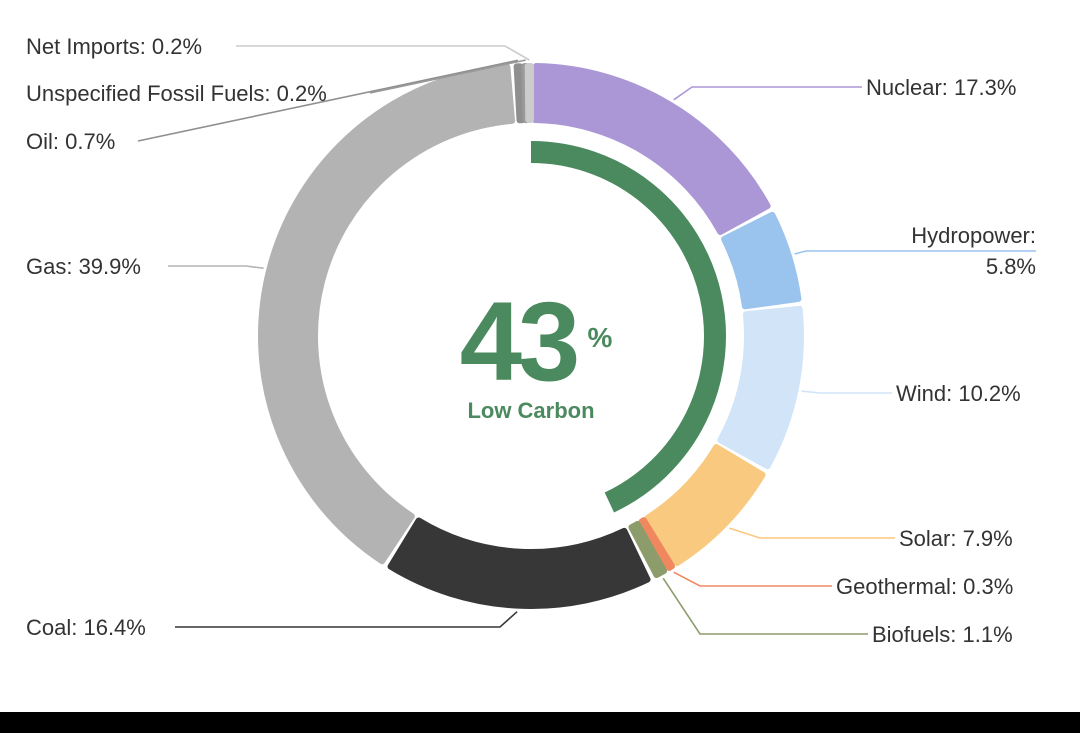 The height and width of the screenshot is (733, 1080). What do you see at coordinates (176, 93) in the screenshot?
I see `label-unspecified-fossil-fuels: Unspecified Fossil Fuels: 0.2%` at bounding box center [176, 93].